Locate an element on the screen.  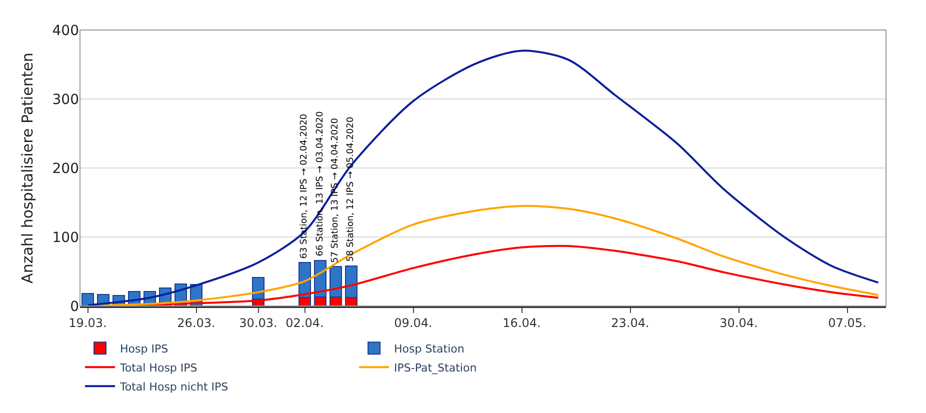
x-tick-label: 09.04. is located at coordinates (413, 323).